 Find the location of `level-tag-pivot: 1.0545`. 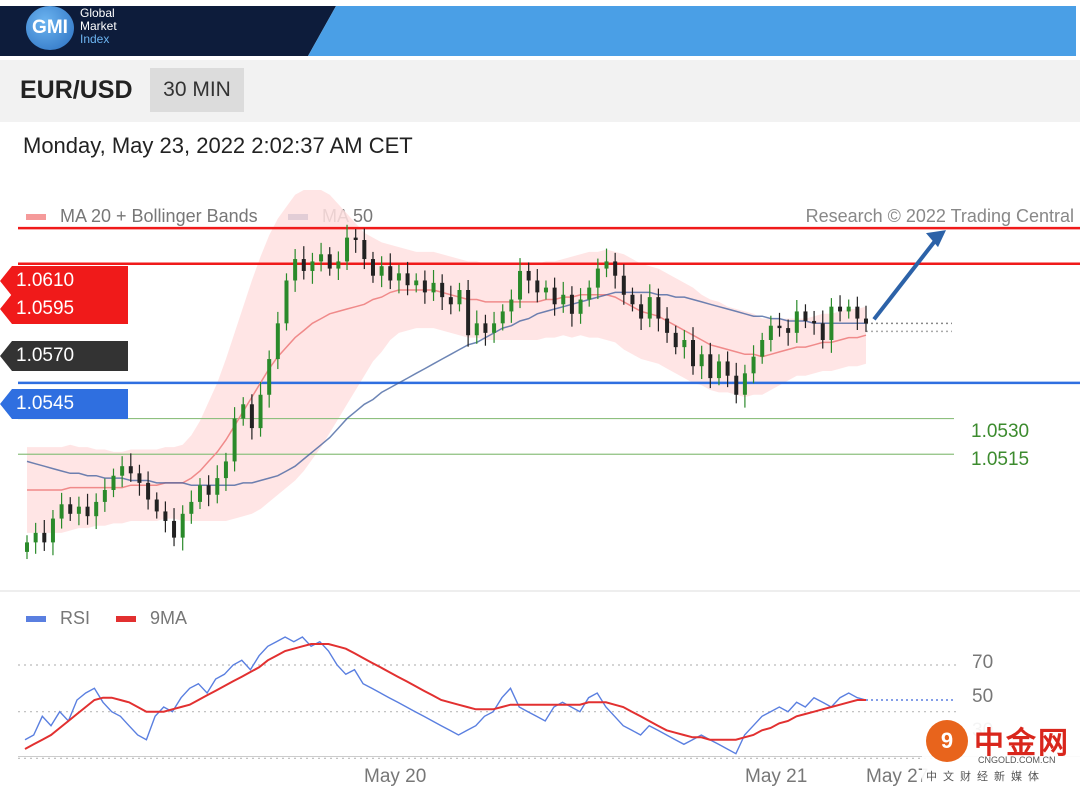

level-tag-pivot: 1.0545 is located at coordinates (64, 404).